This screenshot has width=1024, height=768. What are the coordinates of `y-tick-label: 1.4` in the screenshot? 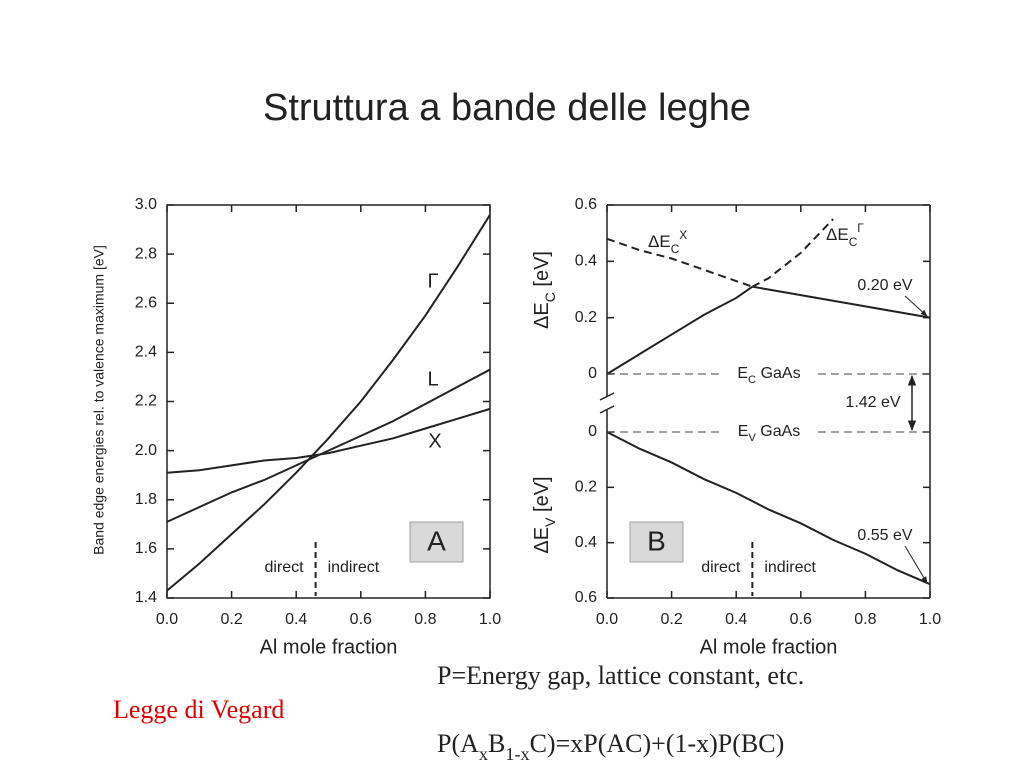 It's located at (146, 597).